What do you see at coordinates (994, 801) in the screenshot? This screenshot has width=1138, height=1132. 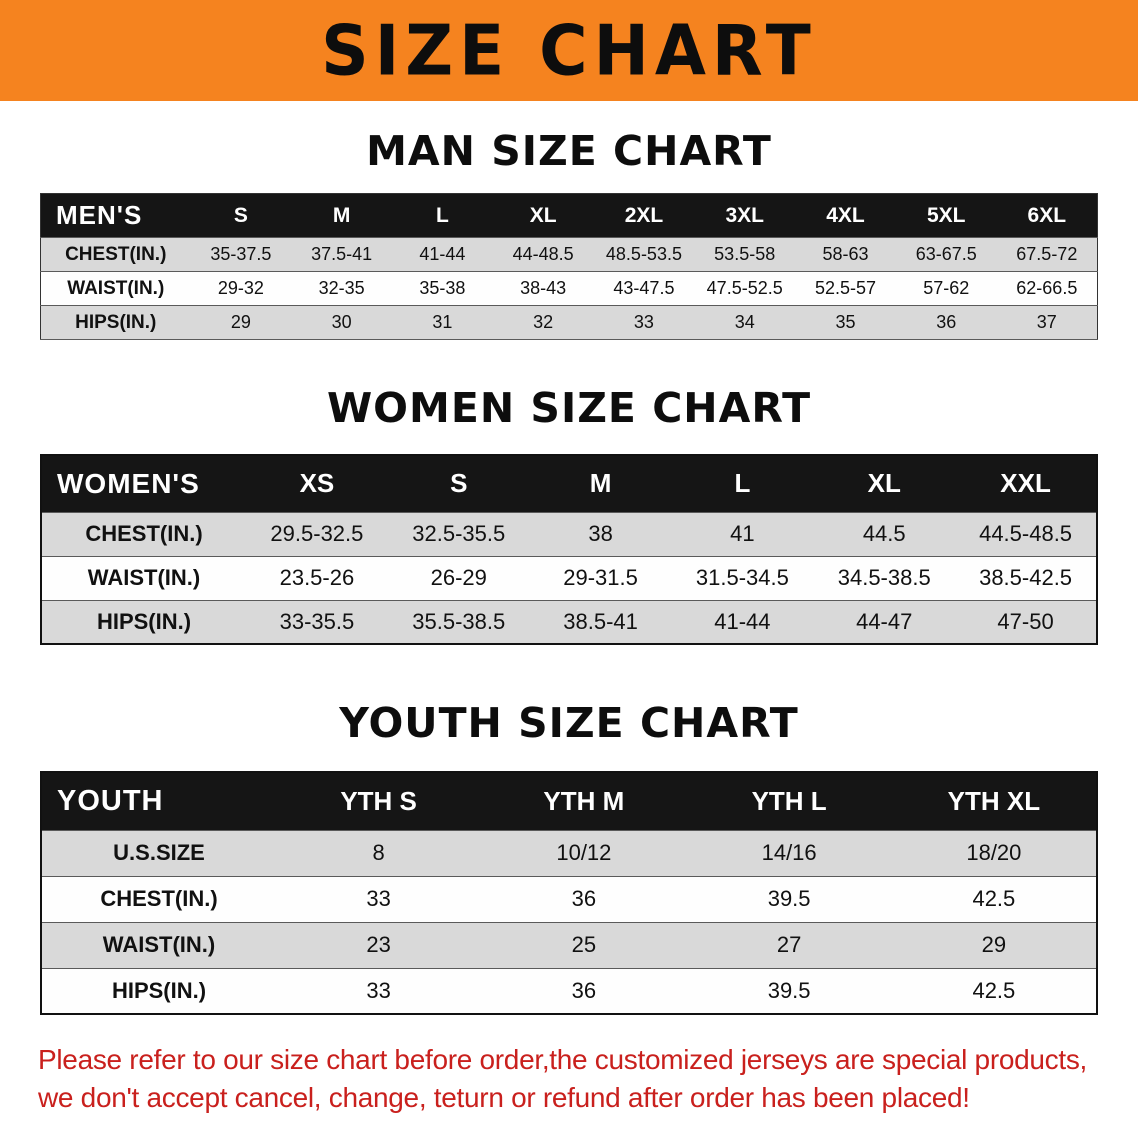 I see `size-column-header: YTH XL` at bounding box center [994, 801].